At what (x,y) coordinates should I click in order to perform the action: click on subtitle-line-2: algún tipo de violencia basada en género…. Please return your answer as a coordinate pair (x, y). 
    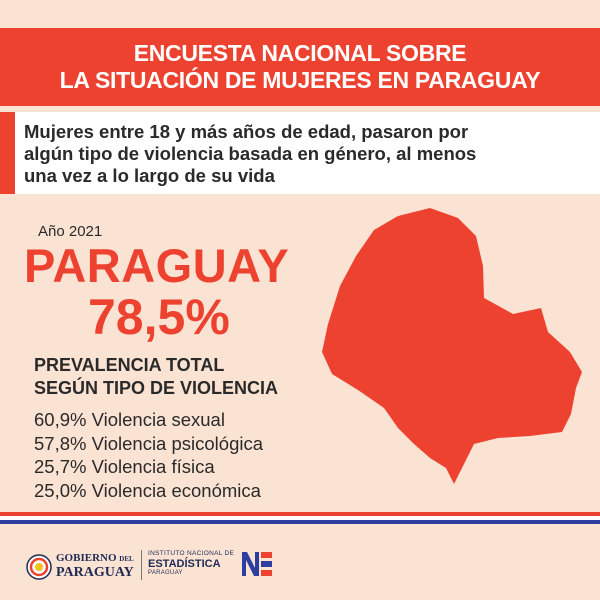
    Looking at the image, I should click on (250, 153).